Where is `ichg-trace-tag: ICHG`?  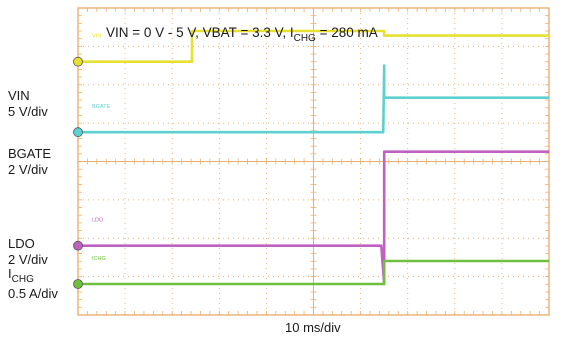 ichg-trace-tag: ICHG is located at coordinates (99, 259).